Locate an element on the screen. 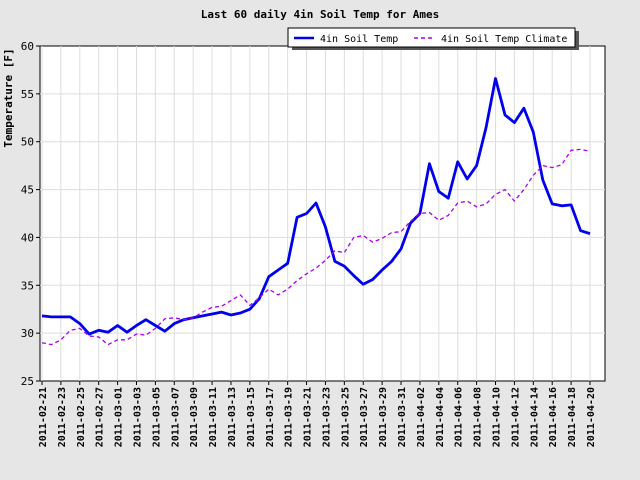  legend: 4in Soil Temp 4in Soil Temp Climate is located at coordinates (433, 38).